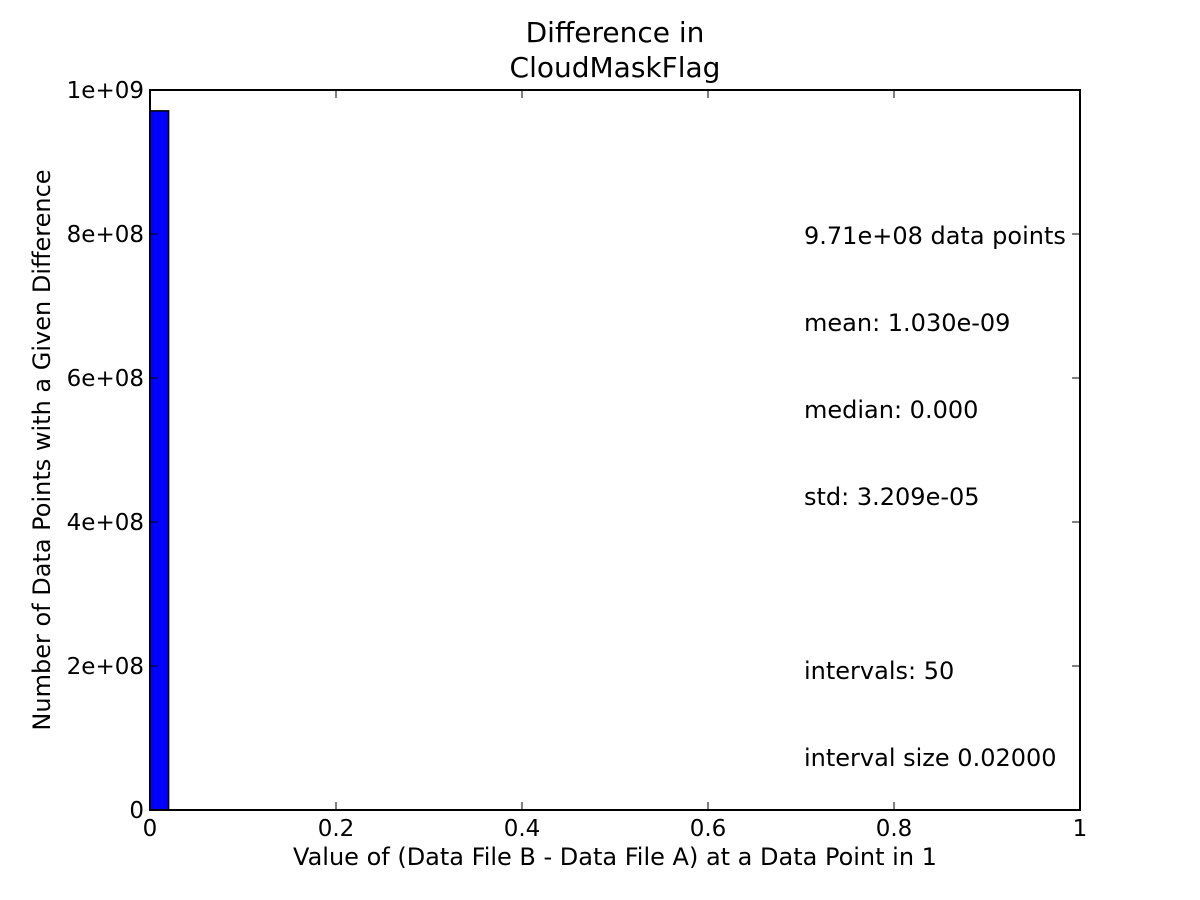  Describe the element at coordinates (105, 667) in the screenshot. I see `y-tick-label: 2e+08` at that location.